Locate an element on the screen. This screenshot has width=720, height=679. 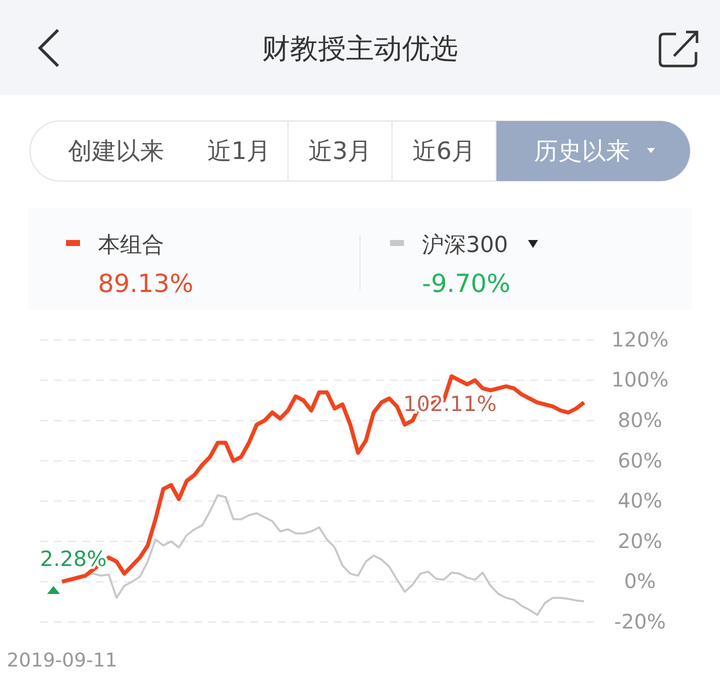
y-tick-label: 80% is located at coordinates (640, 420).